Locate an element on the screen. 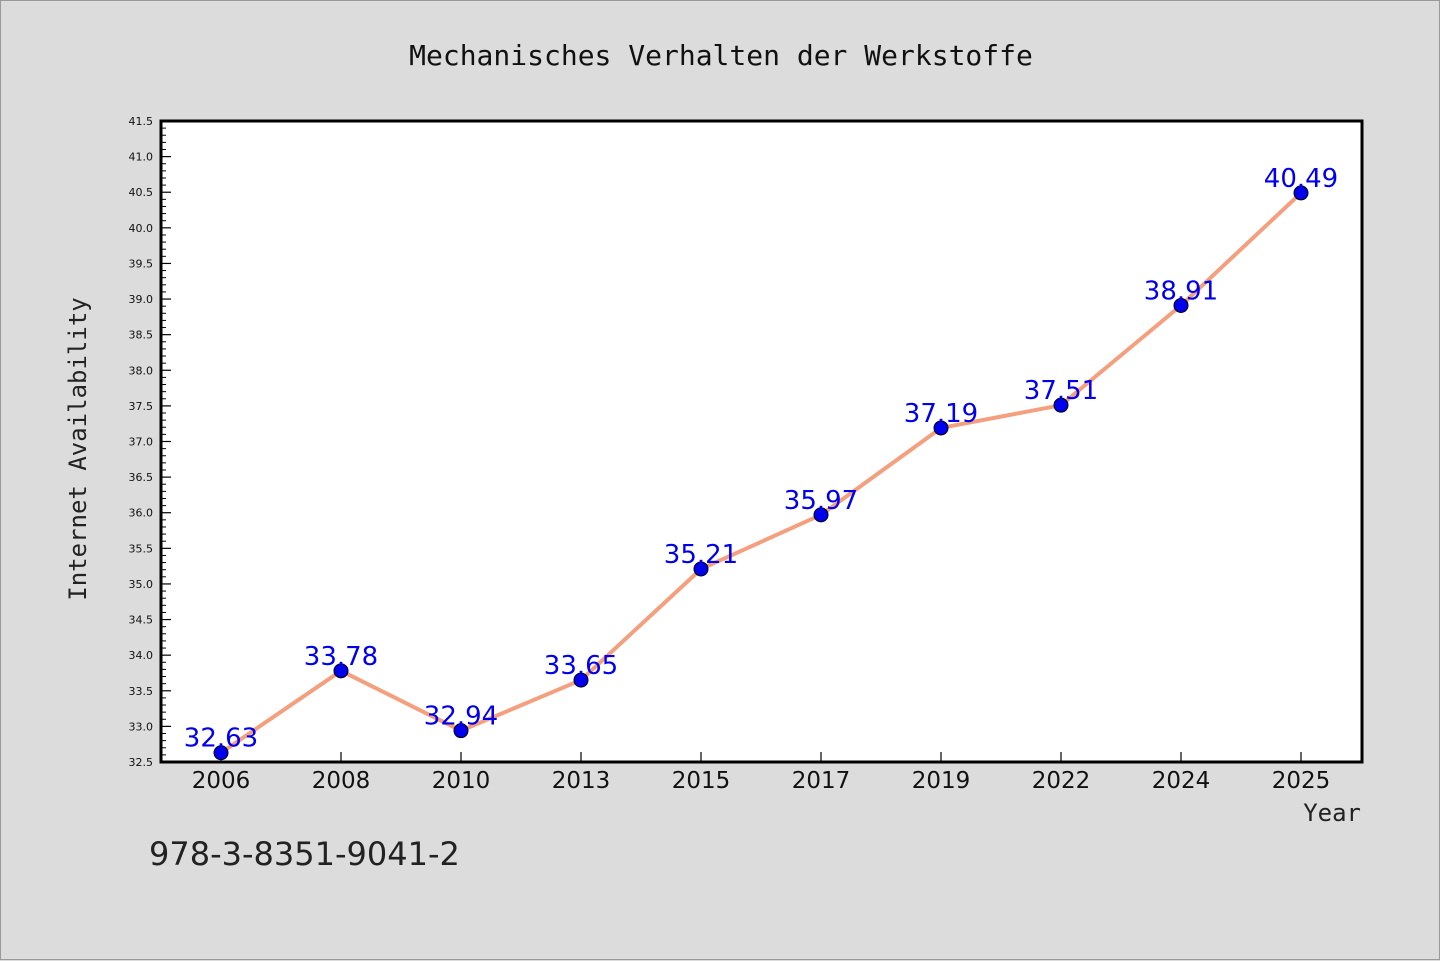  data-label: 38.91 is located at coordinates (1181, 291).